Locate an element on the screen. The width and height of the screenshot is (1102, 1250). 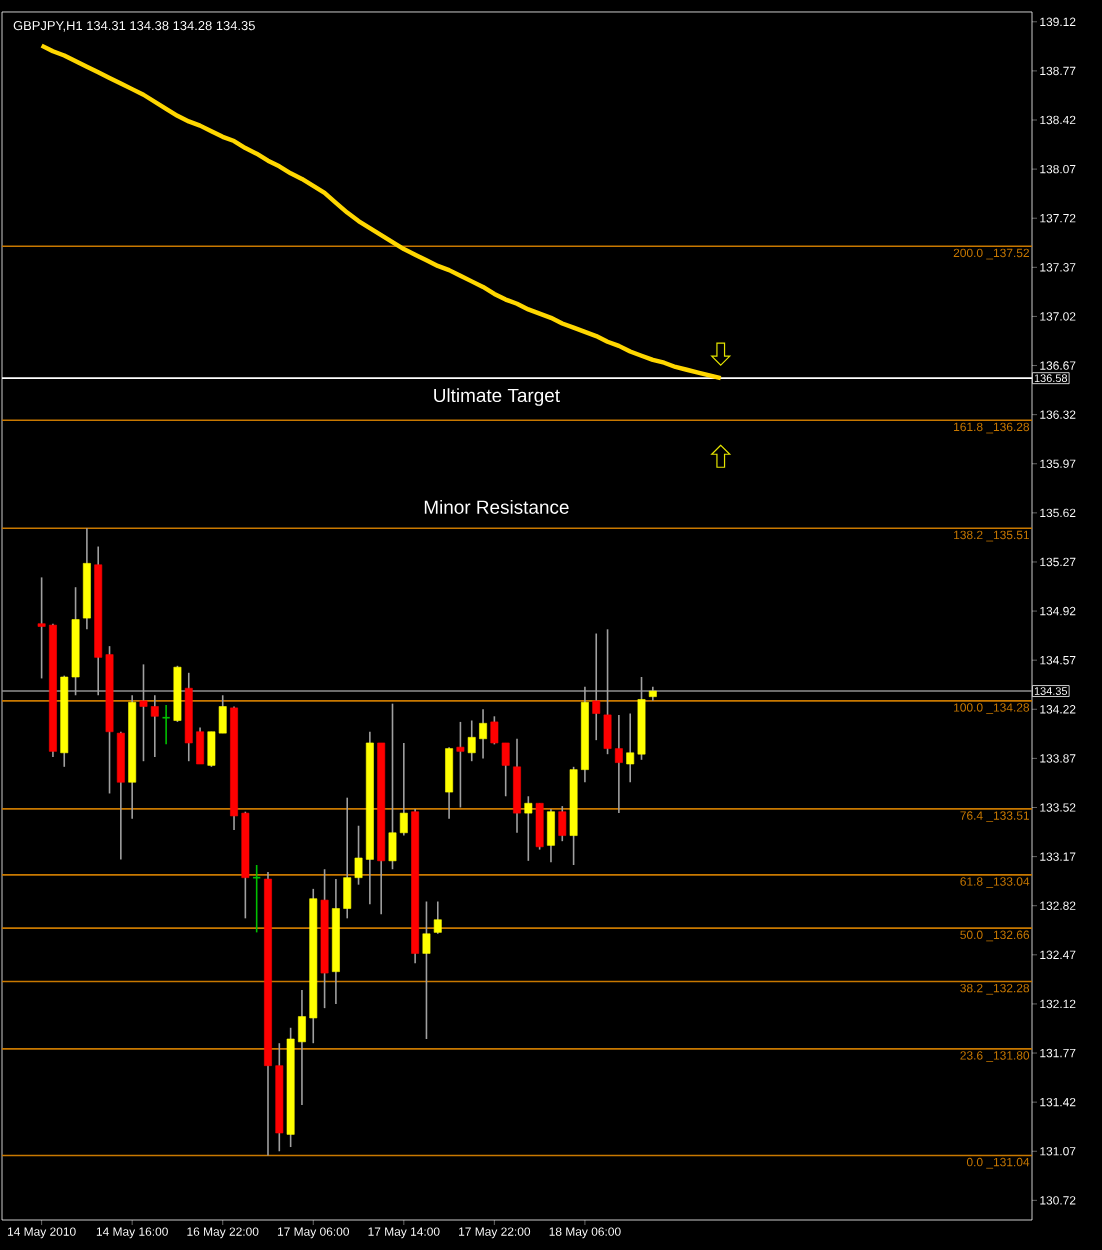
annotation: Ultimate Target is located at coordinates (497, 397).